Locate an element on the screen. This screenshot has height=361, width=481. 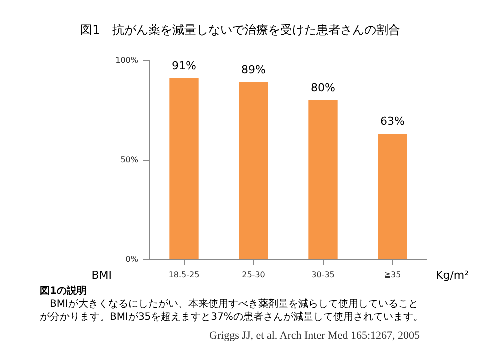
text: が分かります。BMIが35を超えますと37%の患者さんが減量して使用されています。 is located at coordinates (232, 317).